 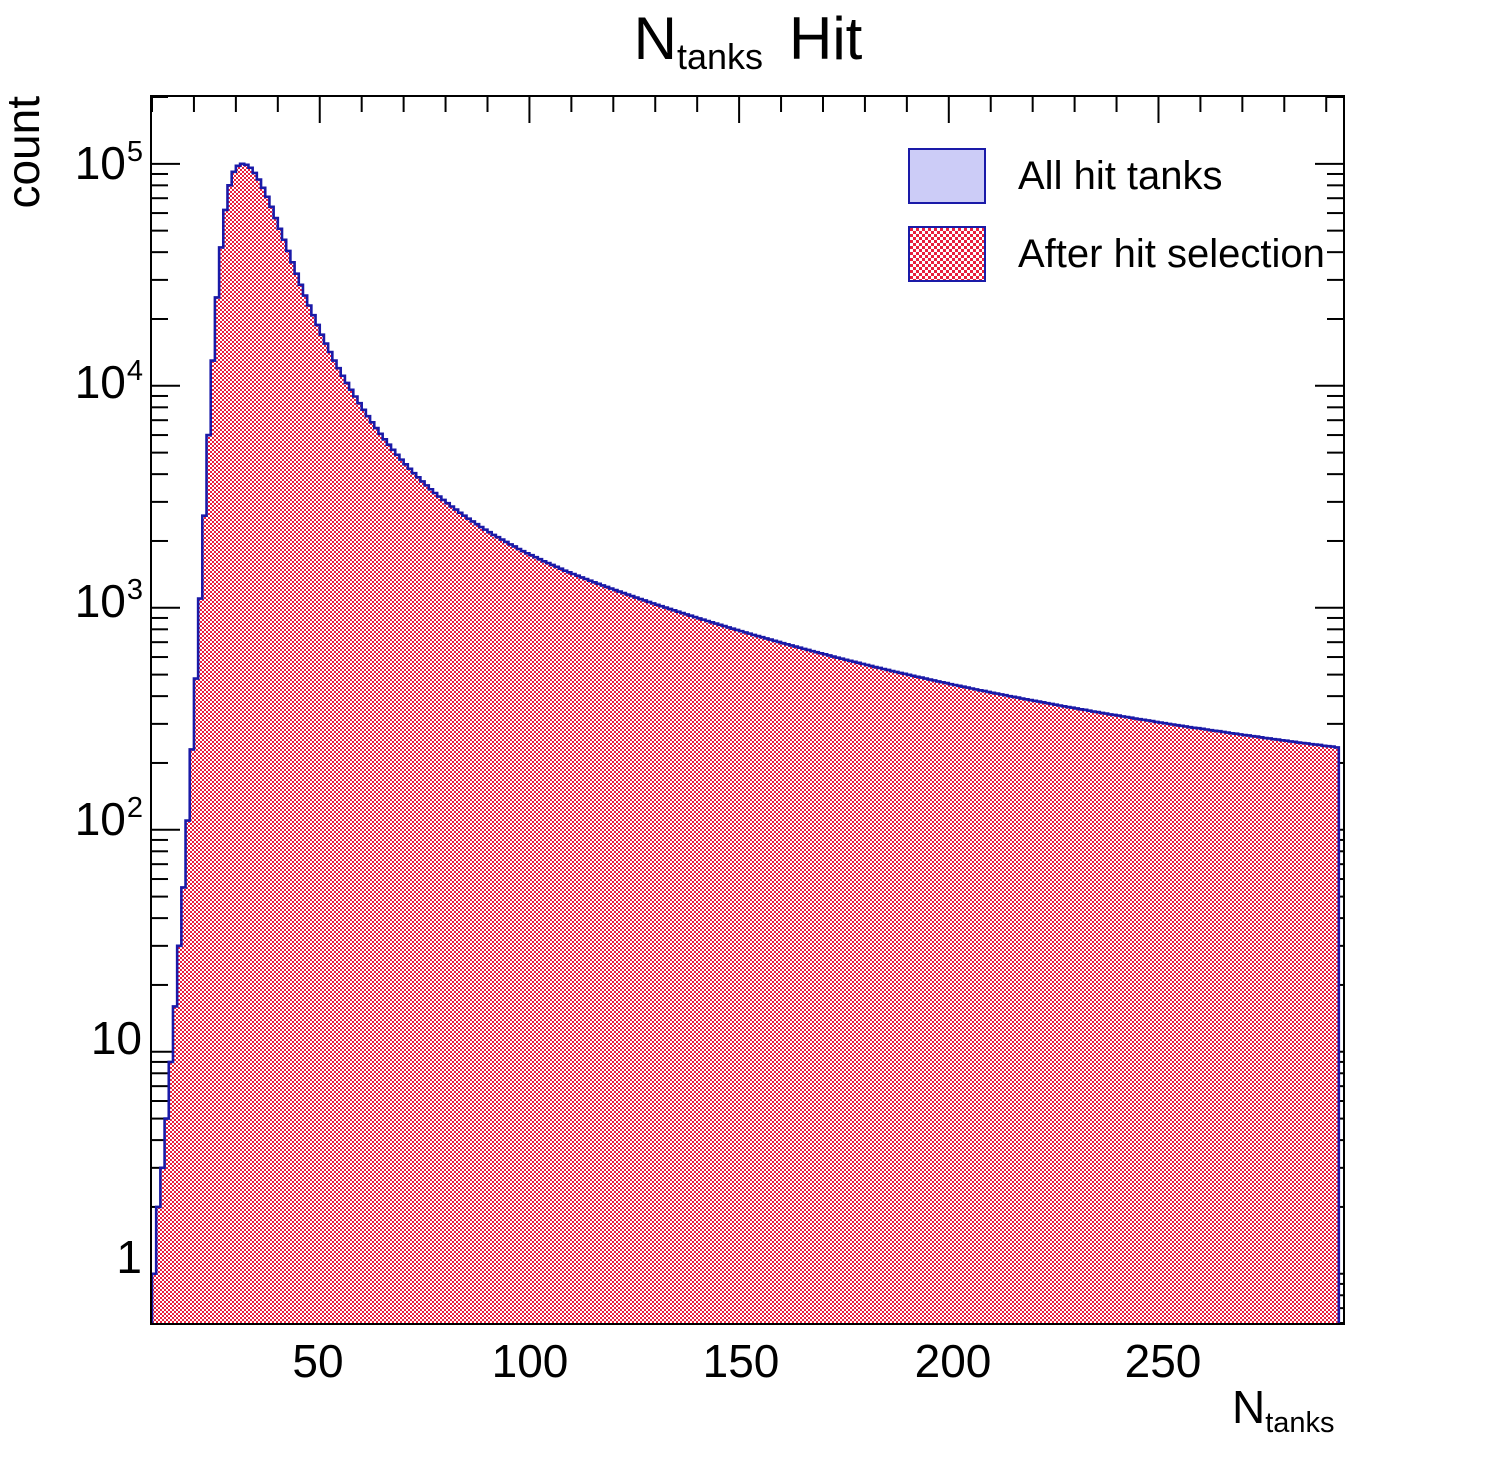 I want to click on legend-swatch-after-hit-selection, so click(x=947, y=254).